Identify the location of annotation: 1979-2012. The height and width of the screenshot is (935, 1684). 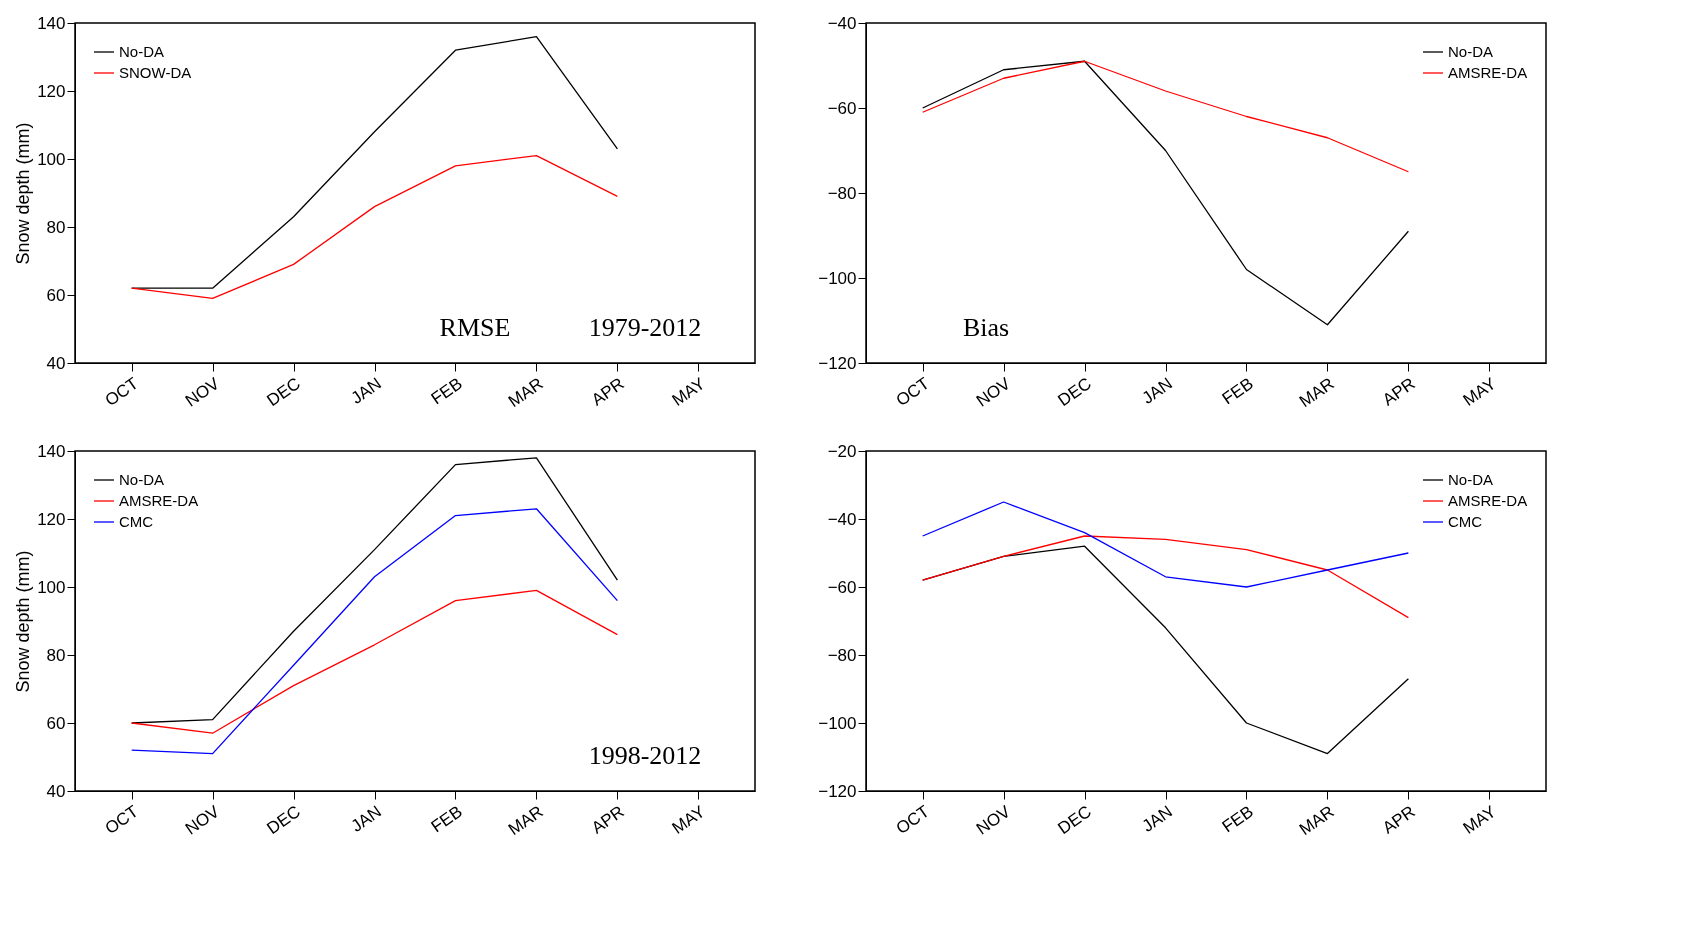
(645, 327).